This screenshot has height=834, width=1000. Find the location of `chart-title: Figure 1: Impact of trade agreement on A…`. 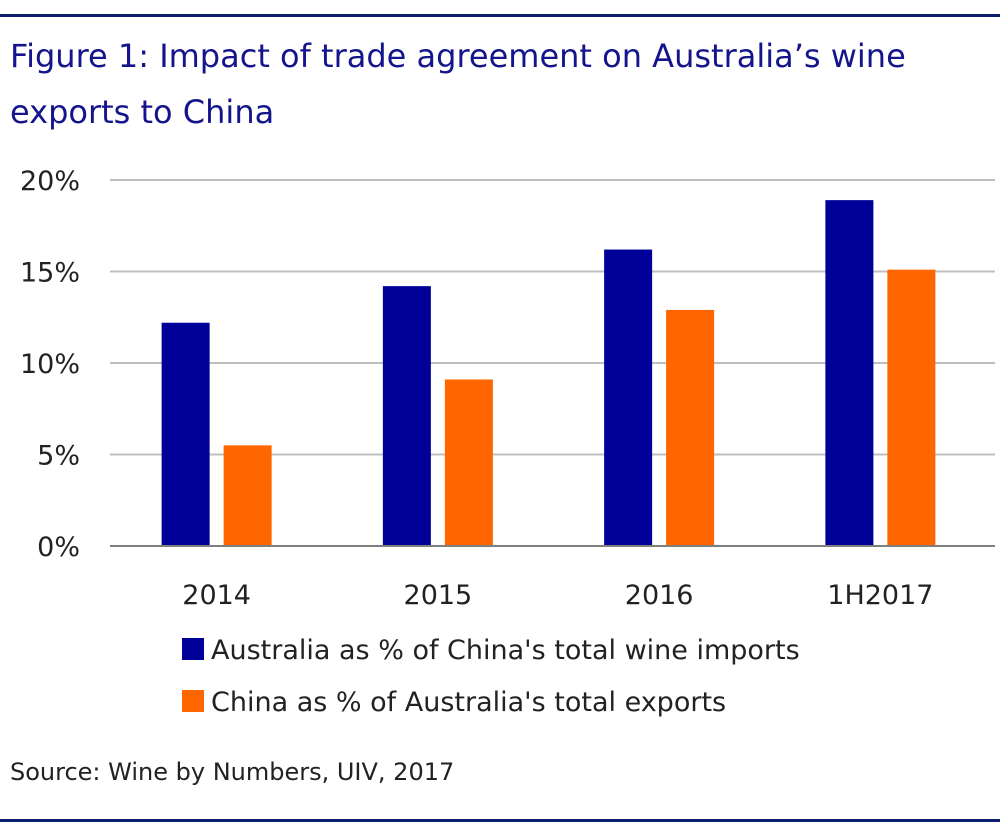

chart-title: Figure 1: Impact of trade agreement on A… is located at coordinates (458, 84).